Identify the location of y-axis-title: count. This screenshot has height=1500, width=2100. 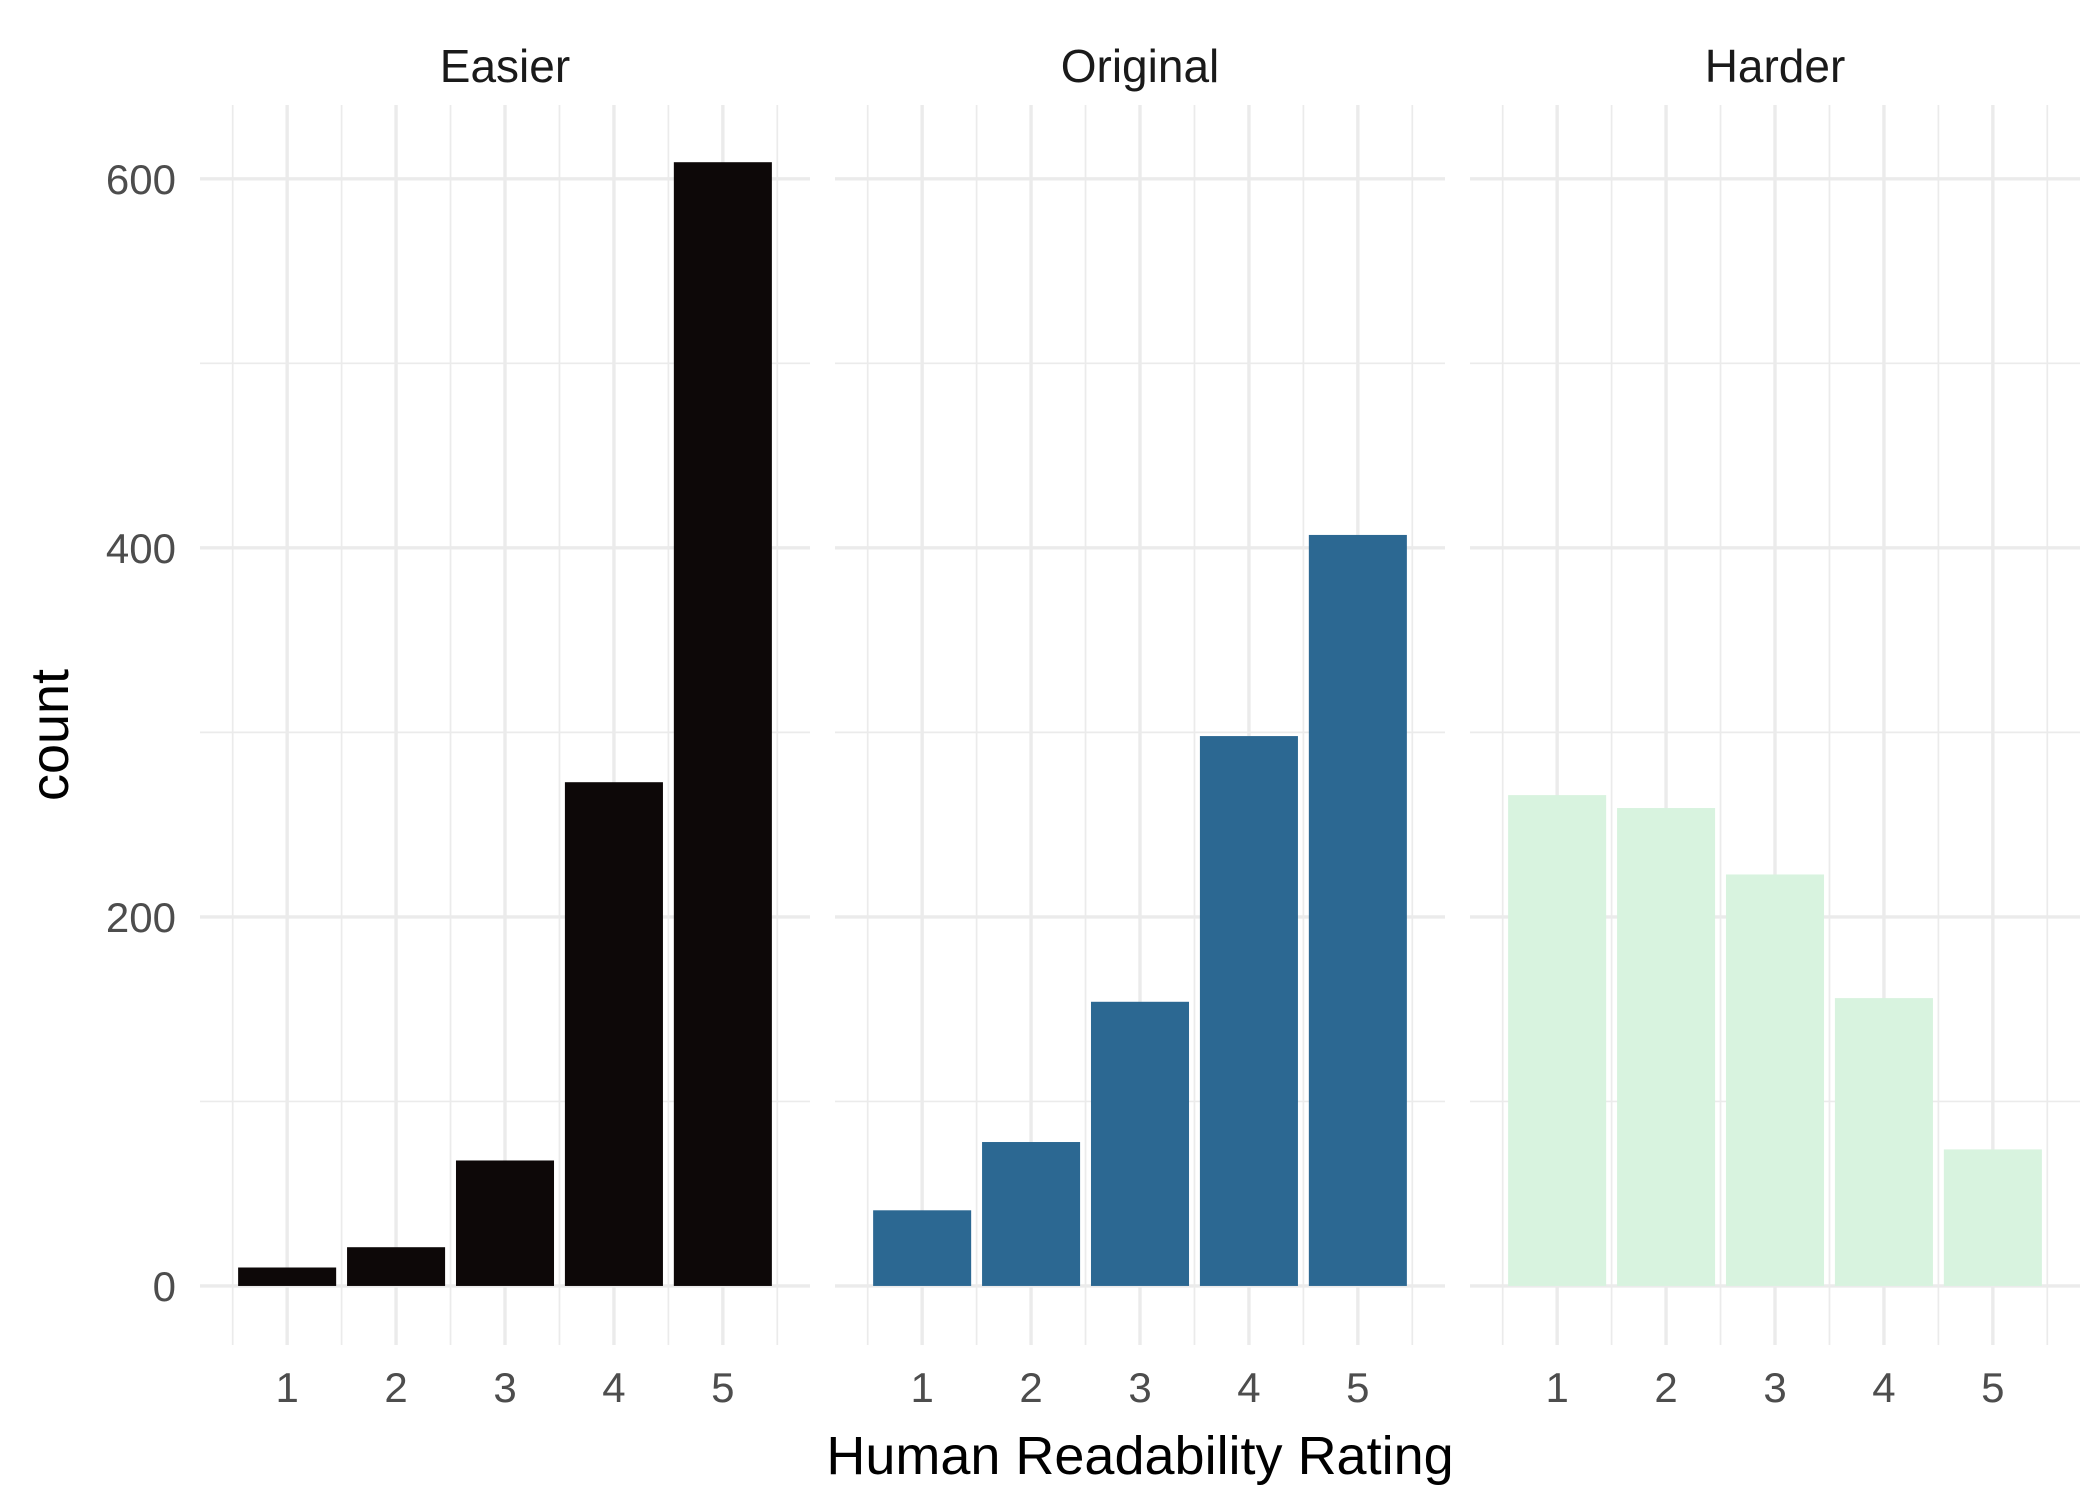
(50, 735).